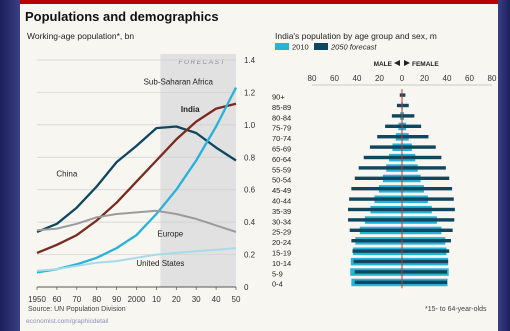 The width and height of the screenshot is (510, 331). Describe the element at coordinates (281, 149) in the screenshot. I see `age-group-label: 65-69` at that location.